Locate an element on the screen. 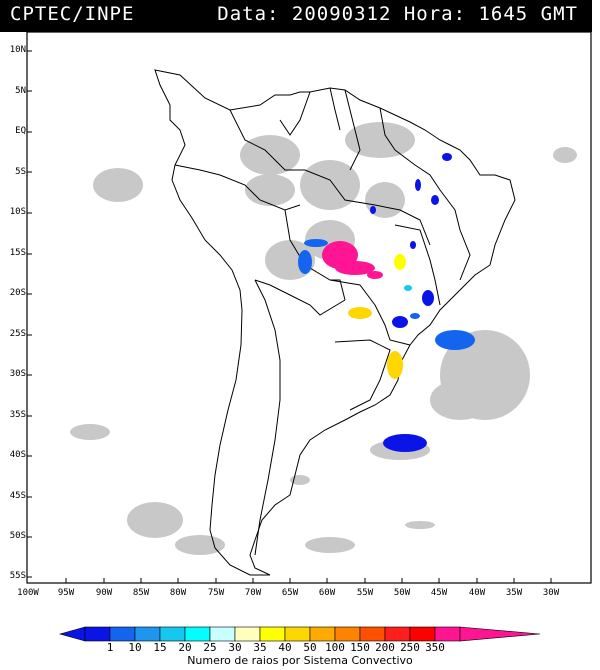  lon-label-80w: 80W is located at coordinates (178, 593).